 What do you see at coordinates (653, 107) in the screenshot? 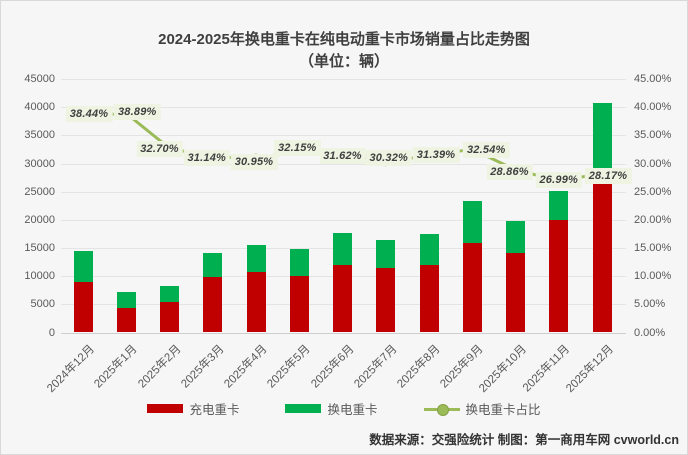
I see `right-axis-tick-label: 40.00%` at bounding box center [653, 107].